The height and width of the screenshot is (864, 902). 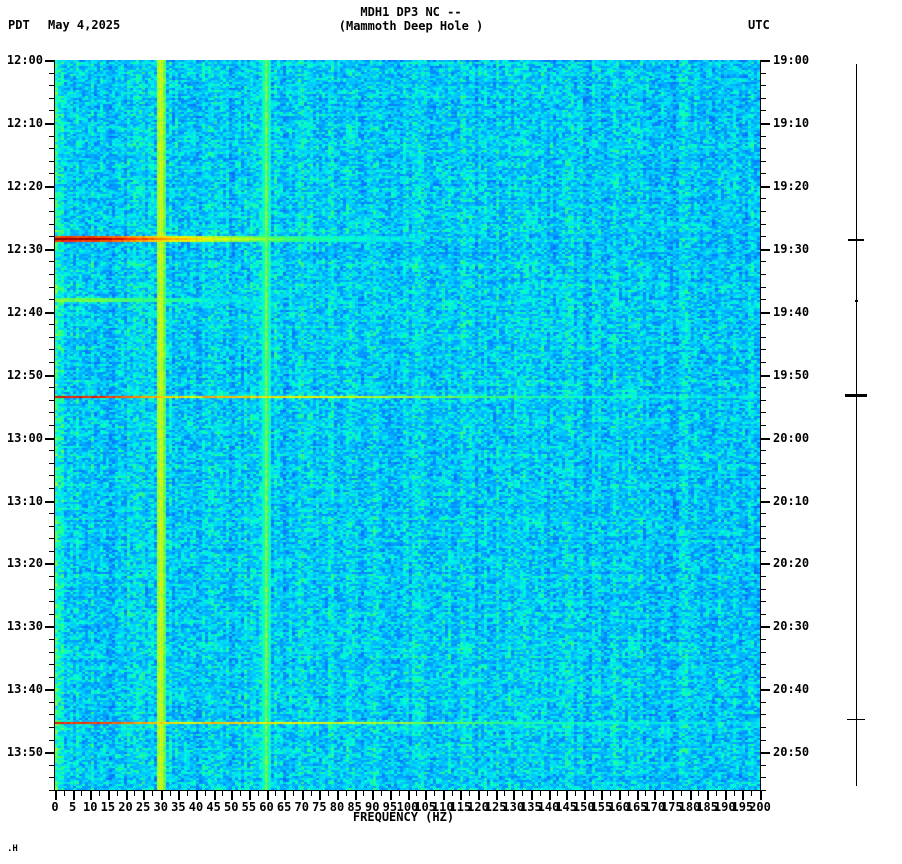 What do you see at coordinates (791, 500) in the screenshot?
I see `time-tick-label: 20:10` at bounding box center [791, 500].